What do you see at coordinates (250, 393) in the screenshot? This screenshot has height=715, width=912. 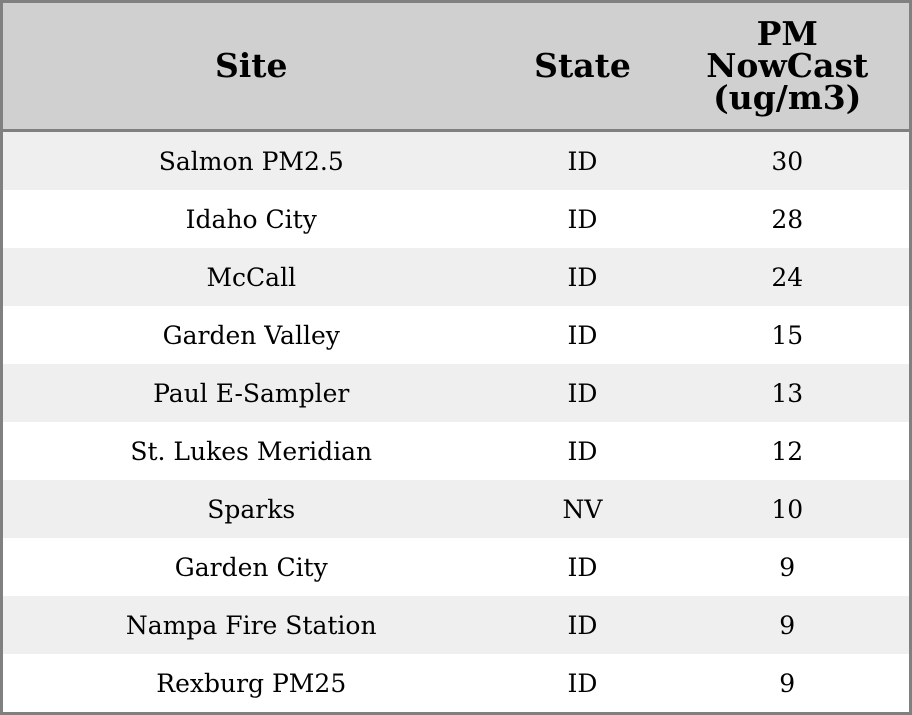 I see `cell-site: Paul E-Sampler` at bounding box center [250, 393].